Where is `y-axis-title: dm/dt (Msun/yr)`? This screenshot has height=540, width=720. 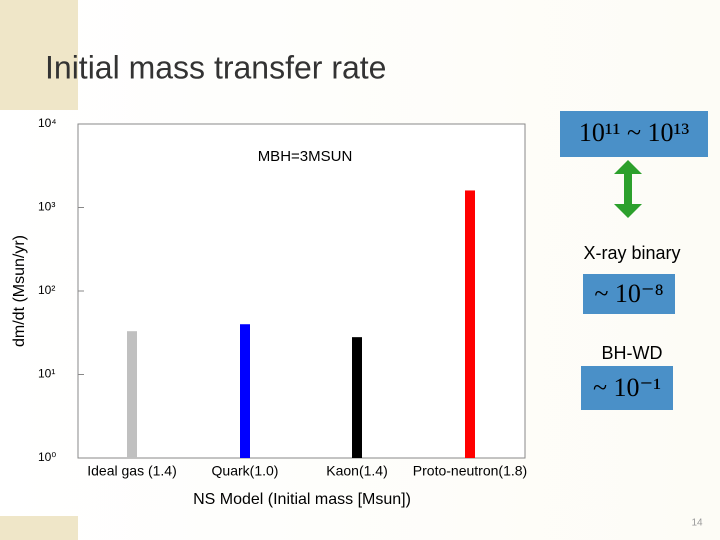 y-axis-title: dm/dt (Msun/yr) is located at coordinates (19, 291).